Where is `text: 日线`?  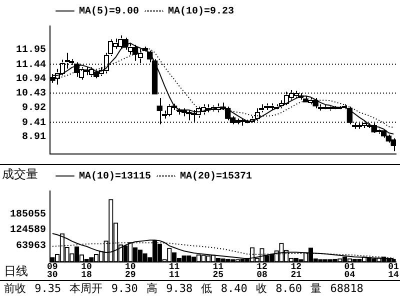
text: 日线 is located at coordinates (16, 271).